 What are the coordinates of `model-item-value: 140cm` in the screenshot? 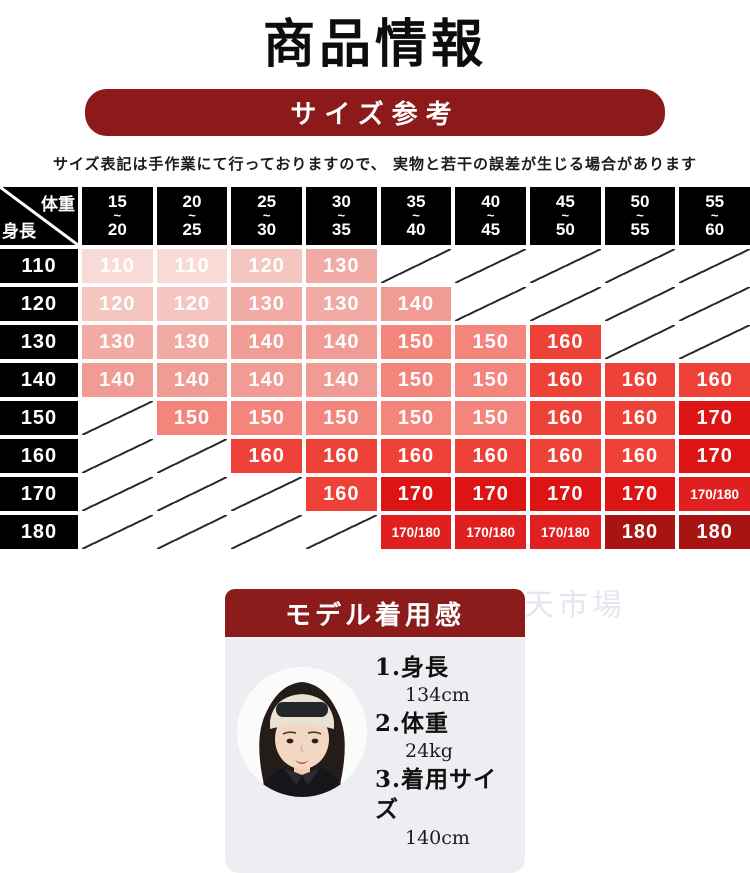 It's located at (437, 837).